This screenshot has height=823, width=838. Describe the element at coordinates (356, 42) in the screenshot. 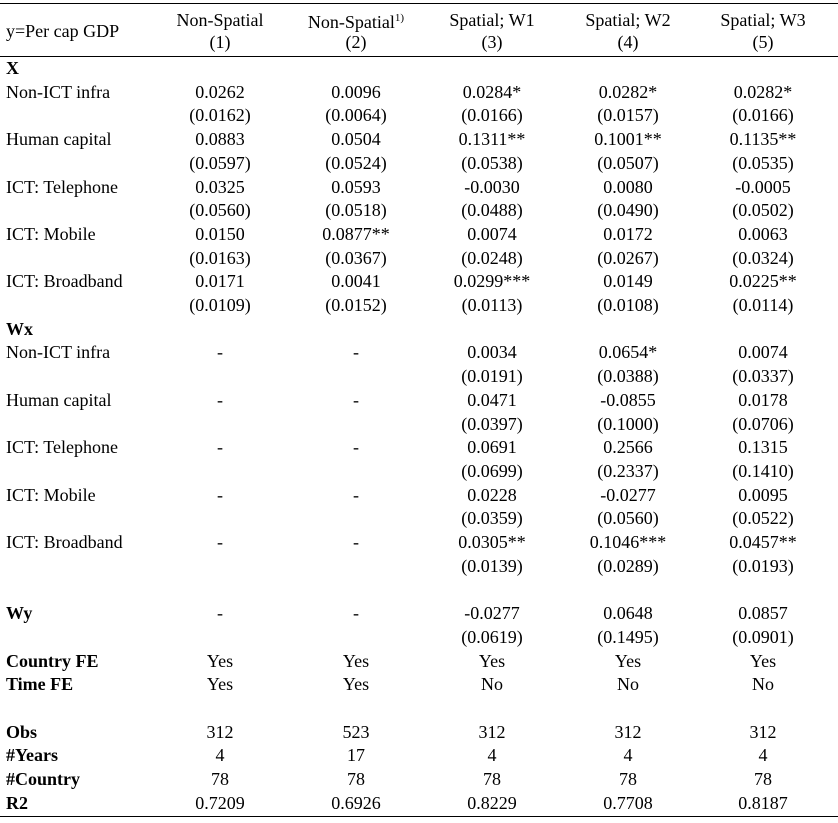

I see `column-number: (2)` at that location.